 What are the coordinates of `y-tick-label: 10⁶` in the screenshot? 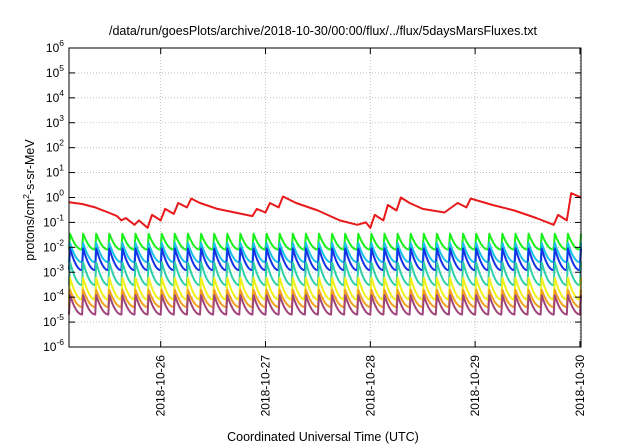 It's located at (55, 46).